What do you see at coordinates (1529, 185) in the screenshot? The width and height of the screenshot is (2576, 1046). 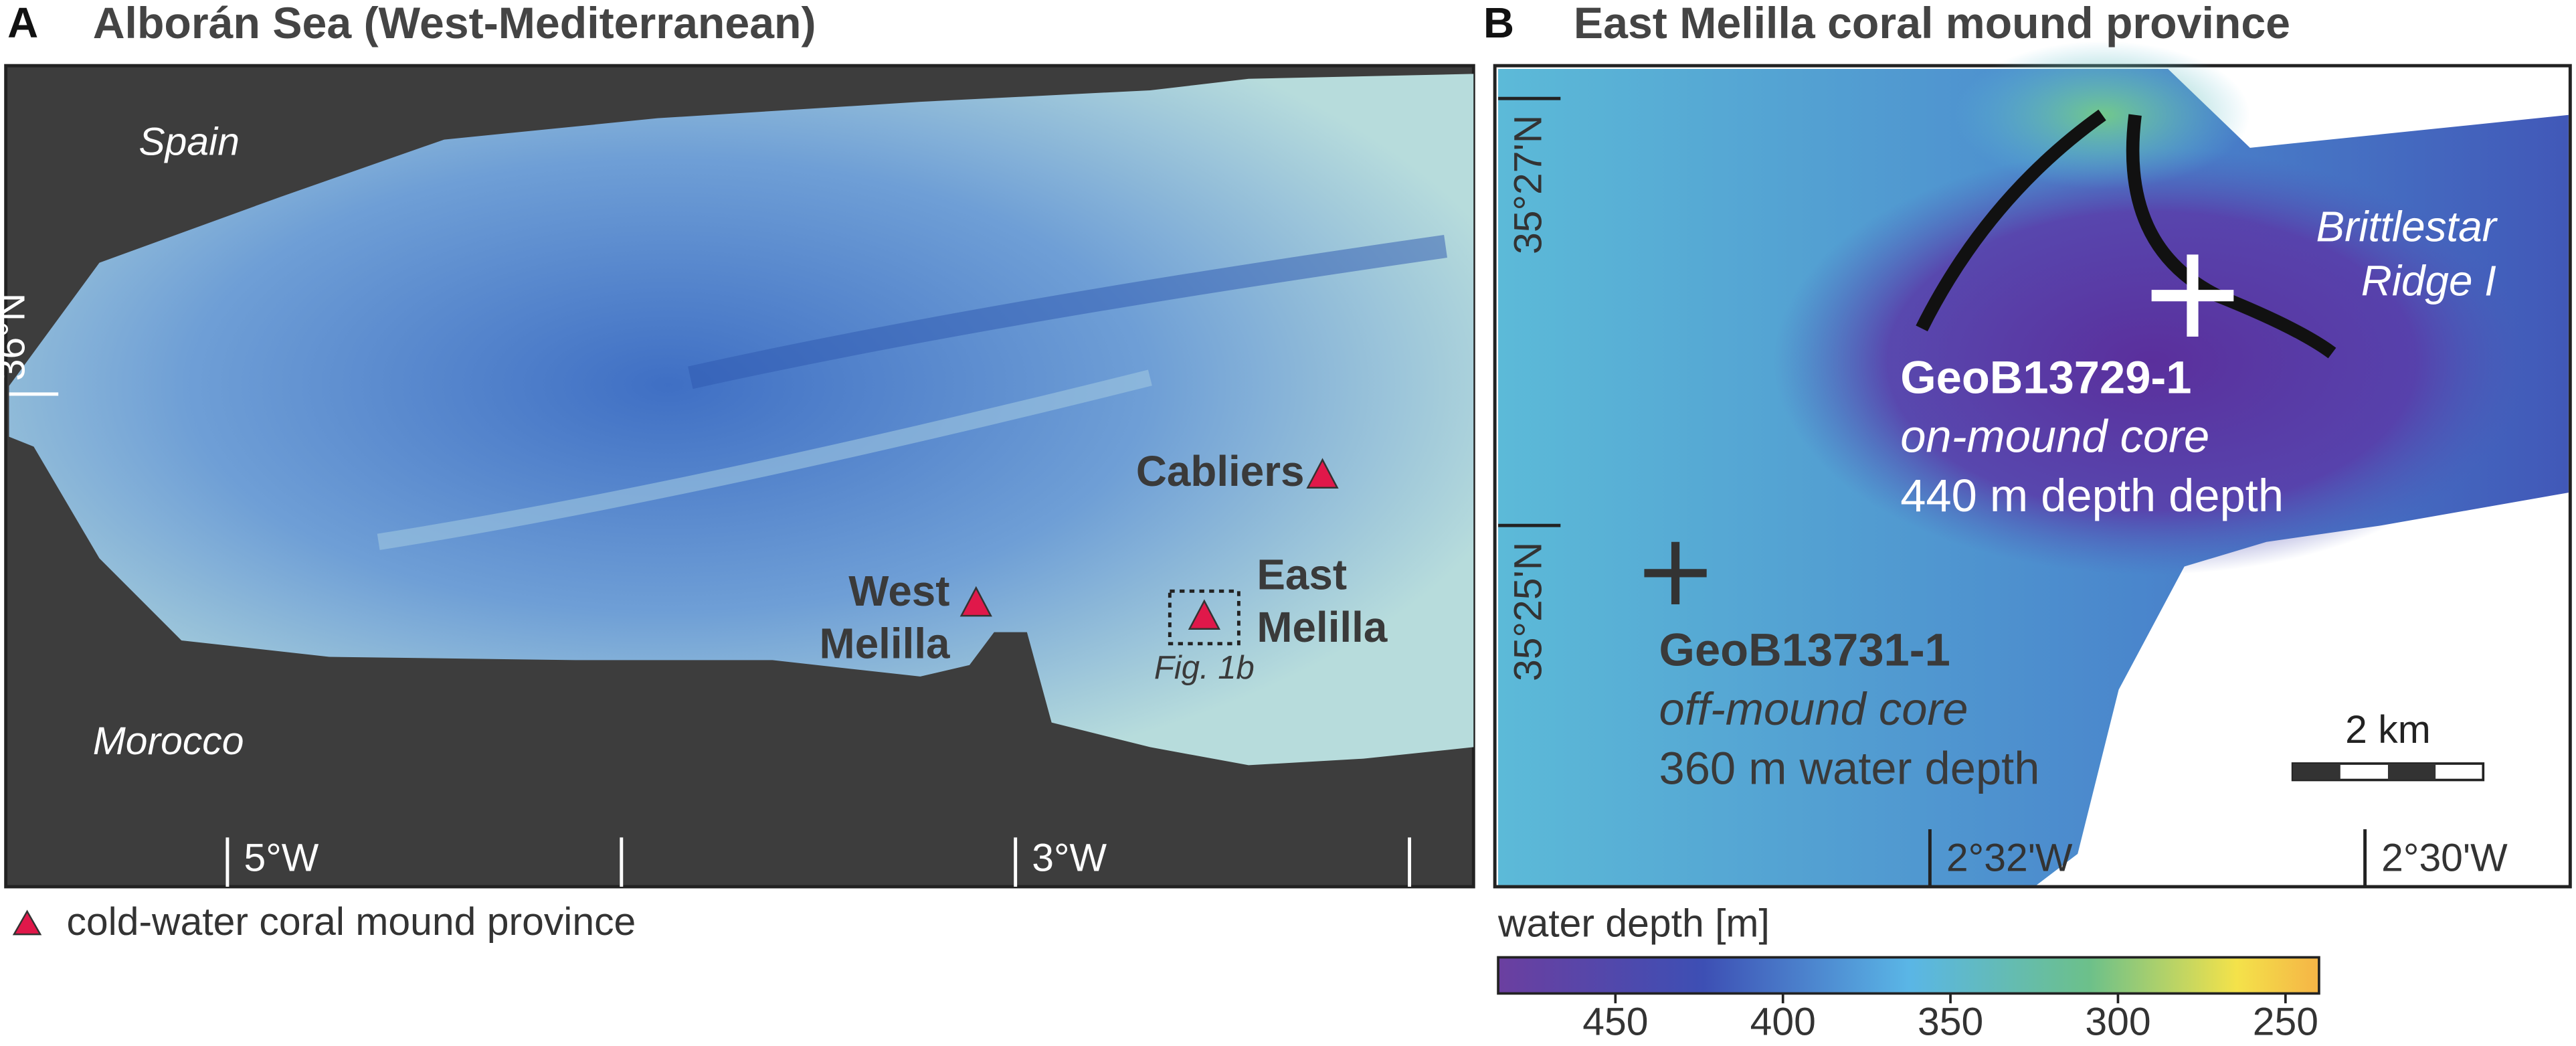 I see `lat-tick-label: 35°27'N` at bounding box center [1529, 185].